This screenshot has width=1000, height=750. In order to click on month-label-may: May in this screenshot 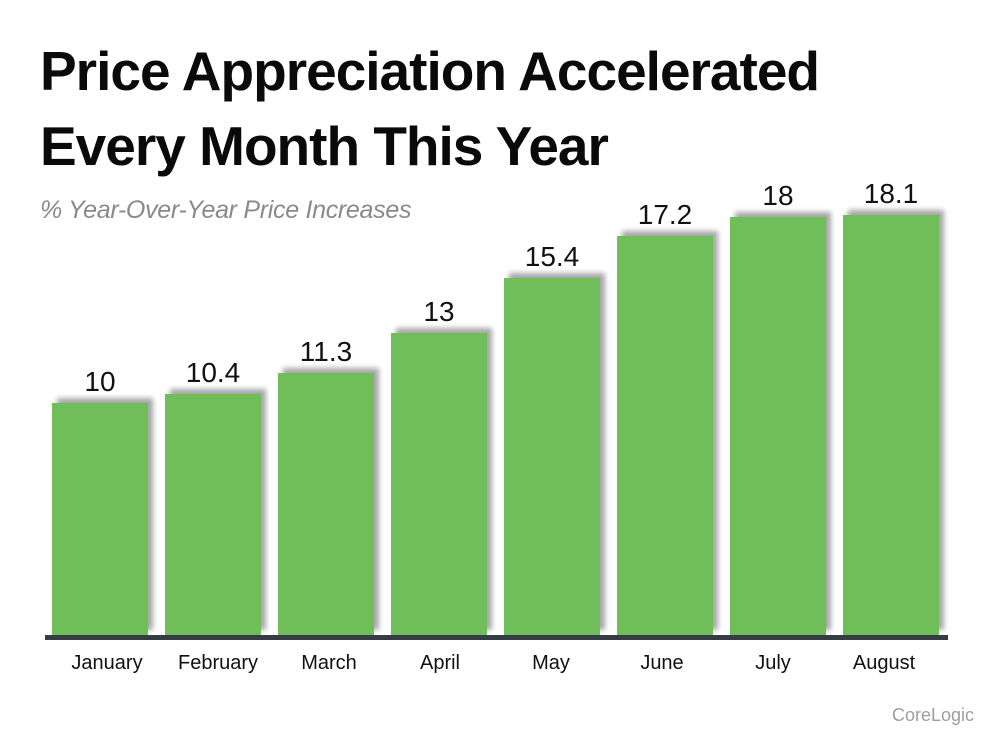, I will do `click(551, 663)`.